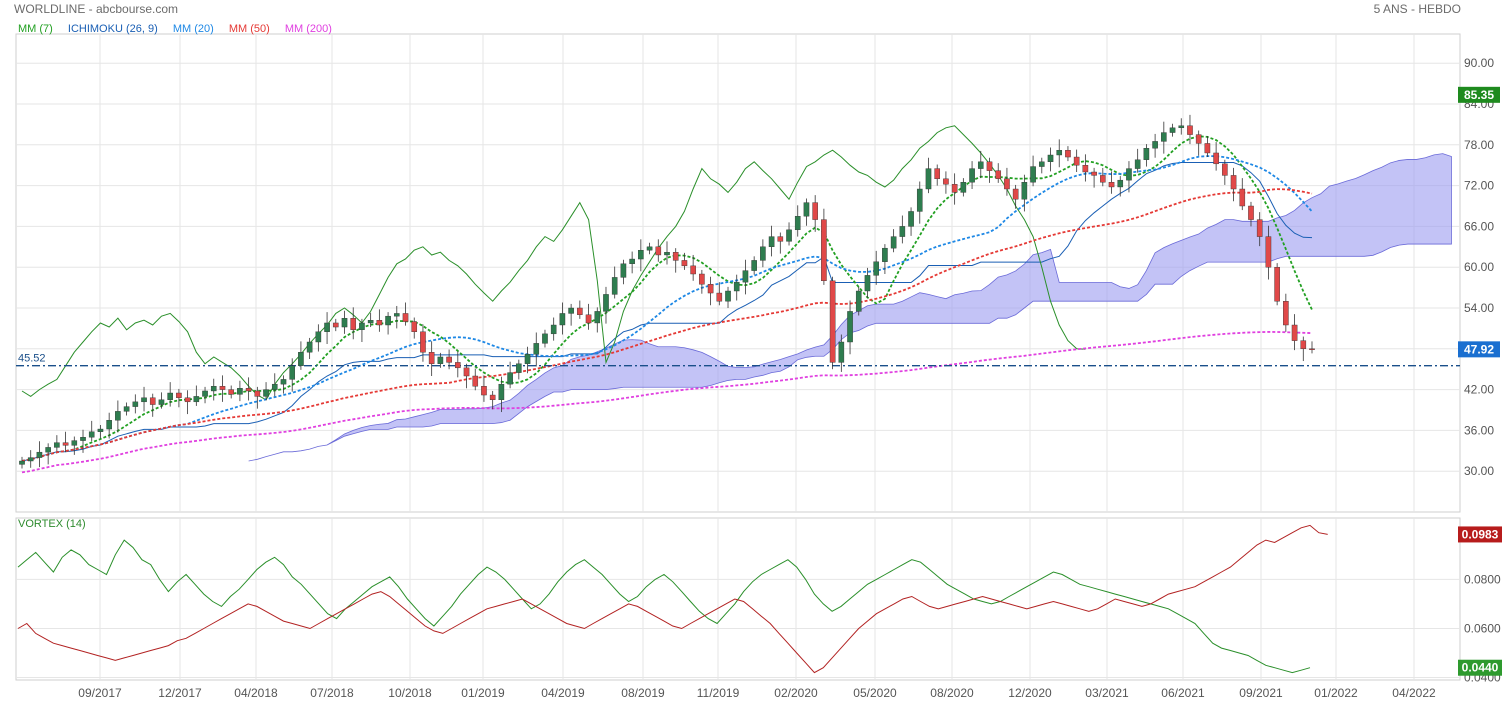 This screenshot has height=703, width=1509. I want to click on price-tick-label: 78.00, so click(1479, 145).